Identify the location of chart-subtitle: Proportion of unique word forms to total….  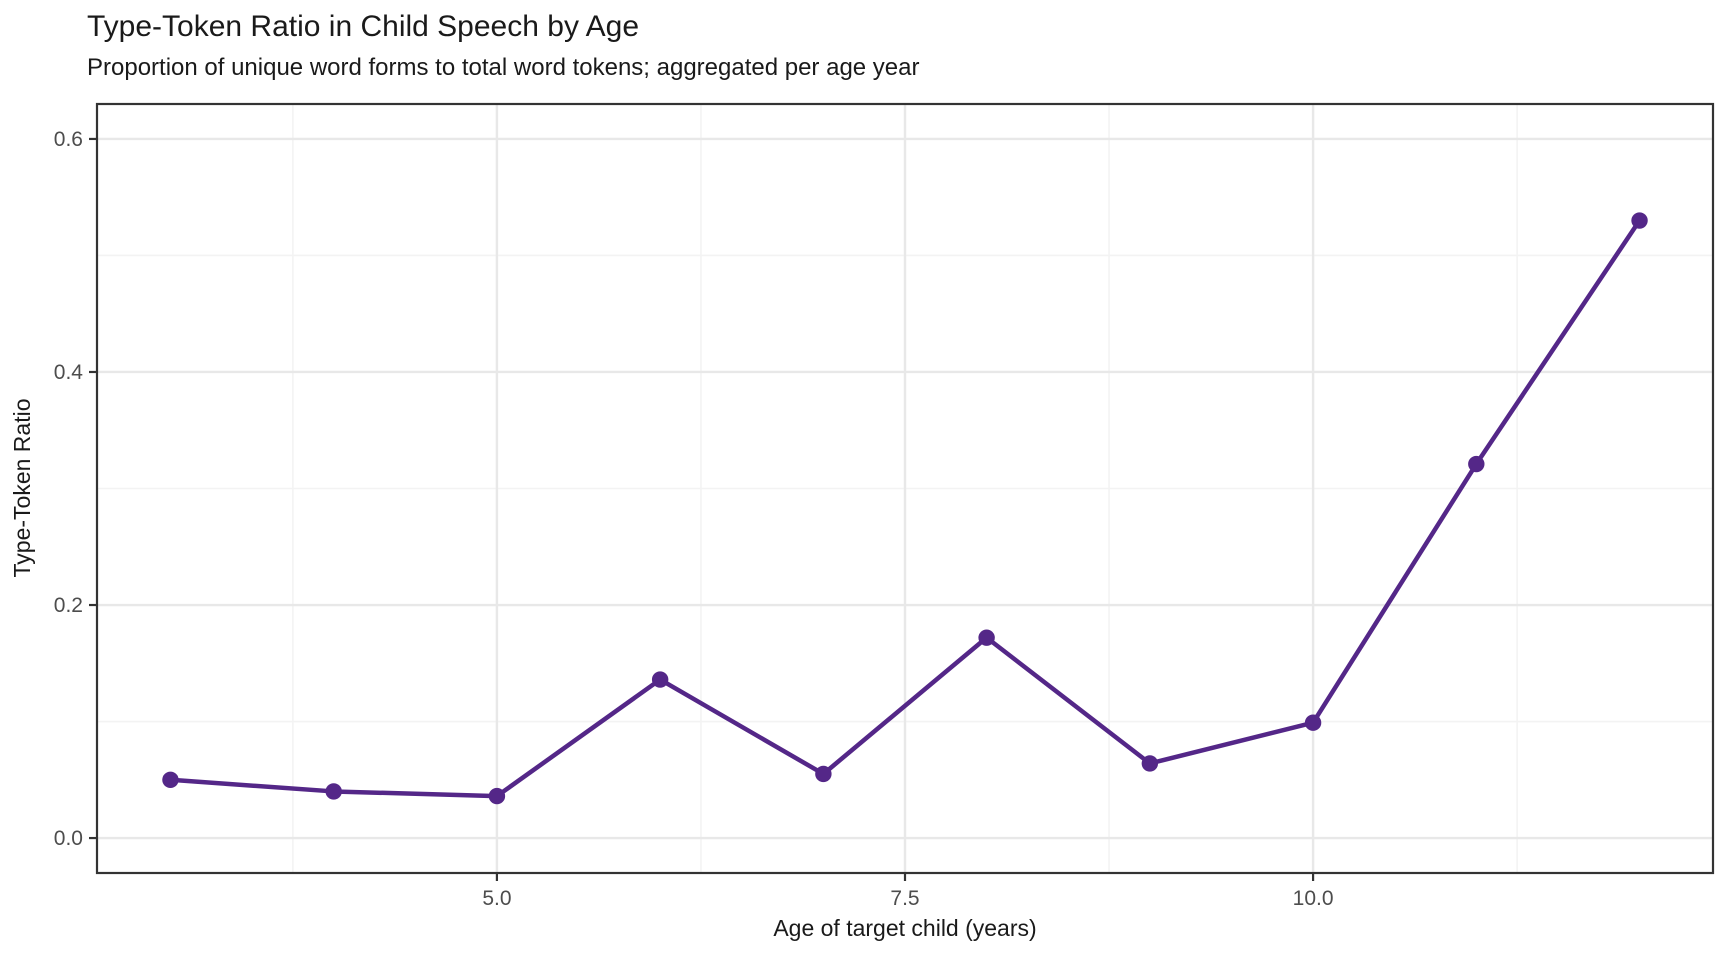
(503, 67).